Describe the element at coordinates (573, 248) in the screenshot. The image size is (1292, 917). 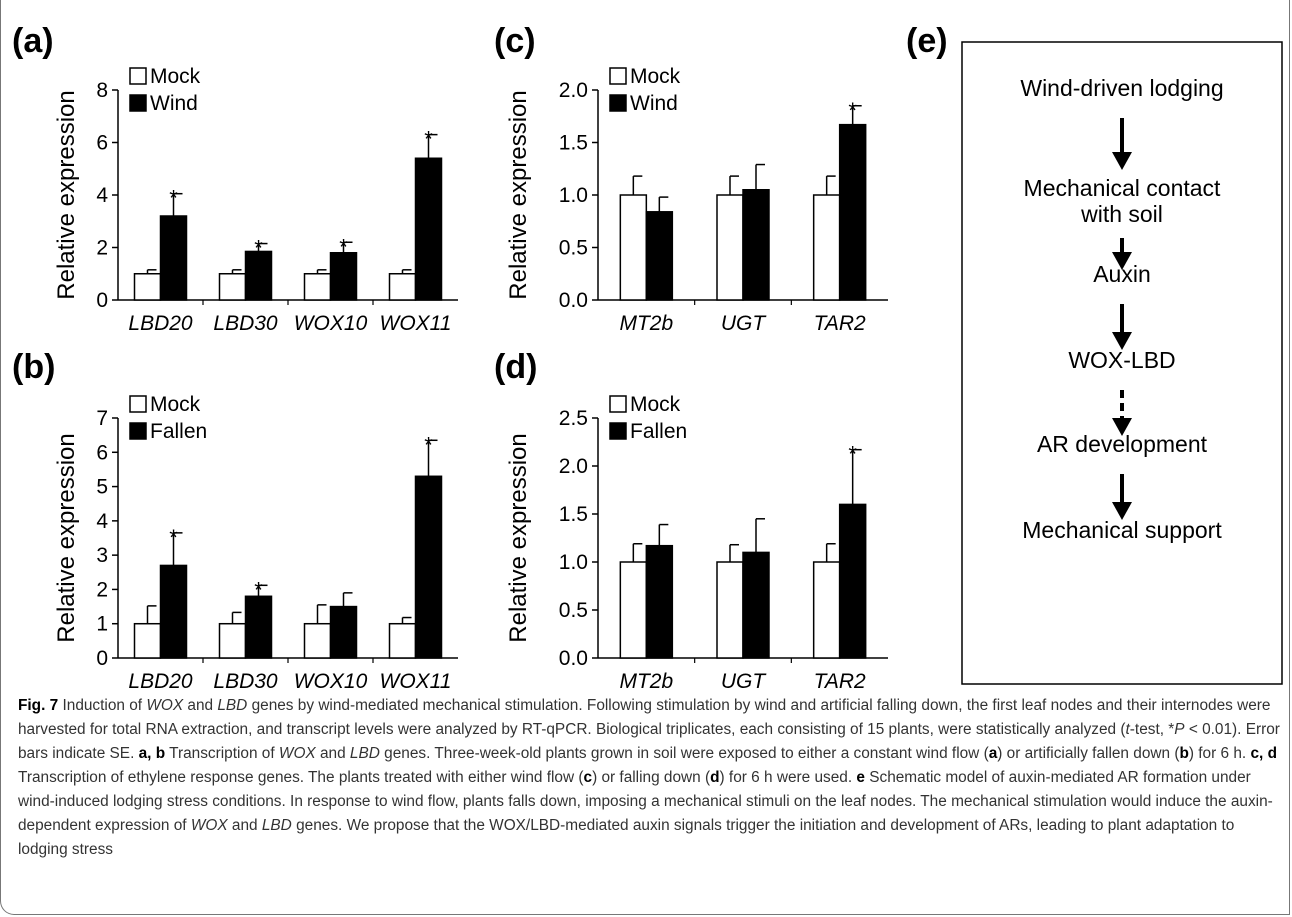
I see `y-tick-label: 0.5` at that location.